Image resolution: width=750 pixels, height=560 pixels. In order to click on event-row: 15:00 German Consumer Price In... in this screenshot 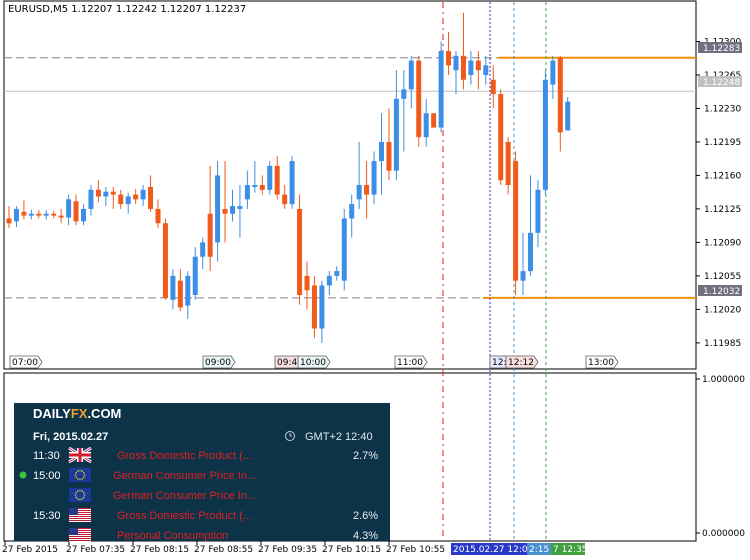, I will do `click(137, 475)`.